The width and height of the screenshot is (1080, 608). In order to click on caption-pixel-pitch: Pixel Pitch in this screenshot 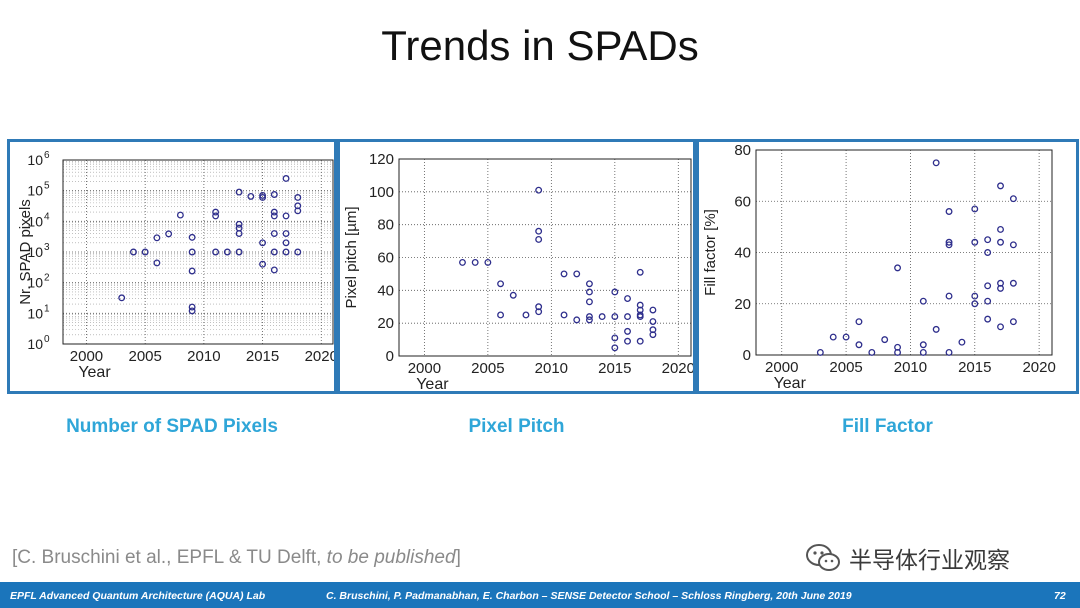, I will do `click(516, 426)`.